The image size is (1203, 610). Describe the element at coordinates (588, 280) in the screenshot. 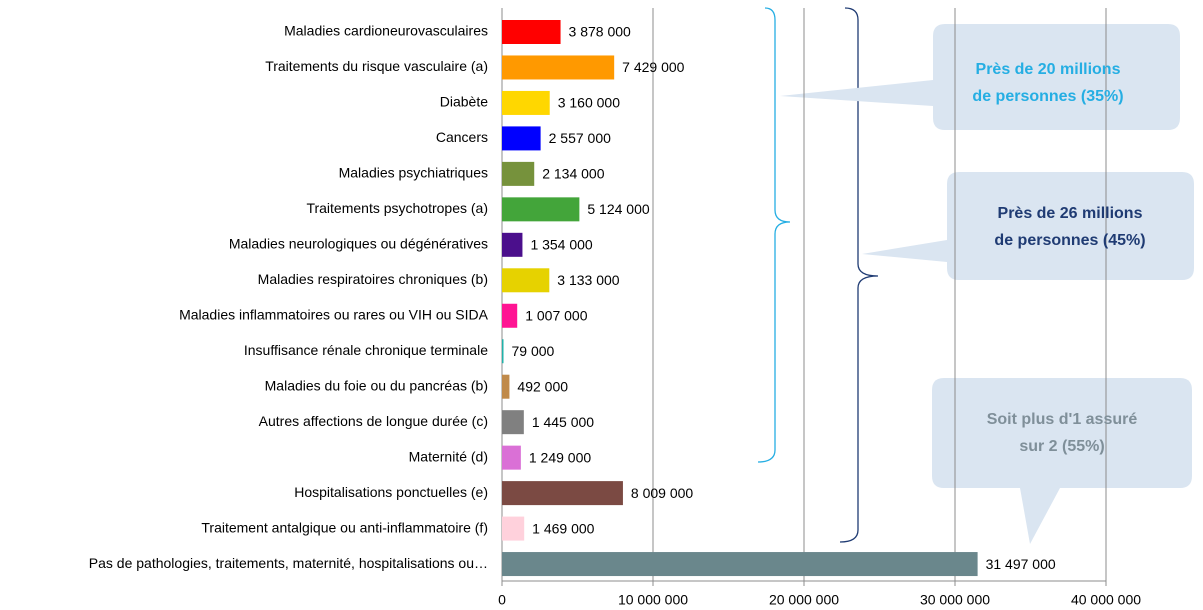

I see `data-label: 3 133 000` at that location.